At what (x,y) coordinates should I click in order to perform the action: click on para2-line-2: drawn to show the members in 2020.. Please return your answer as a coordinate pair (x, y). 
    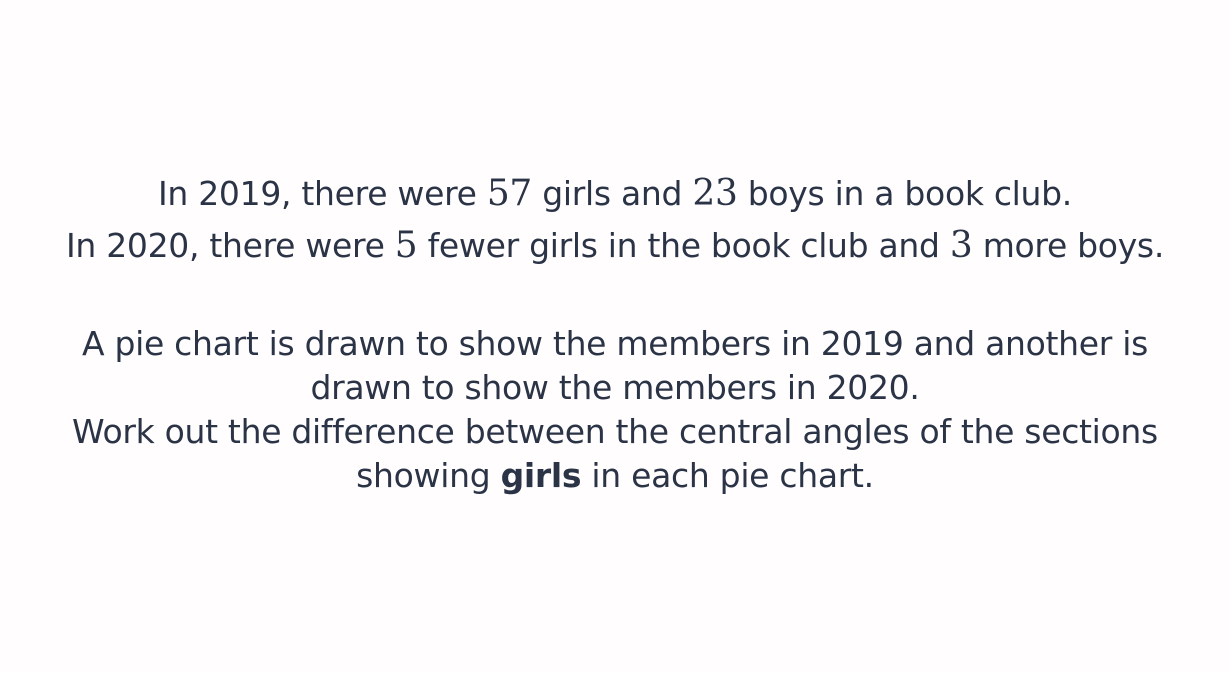
    Looking at the image, I should click on (615, 387).